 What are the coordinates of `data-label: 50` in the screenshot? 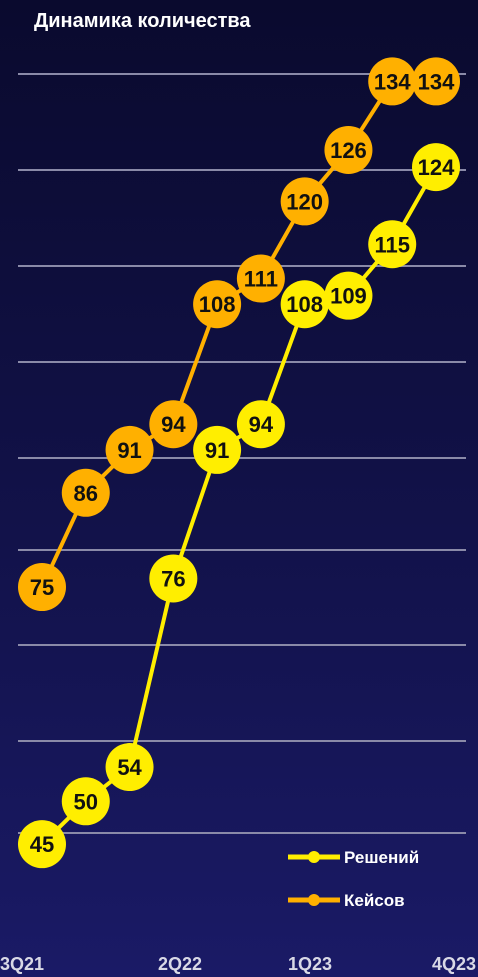 It's located at (86, 801).